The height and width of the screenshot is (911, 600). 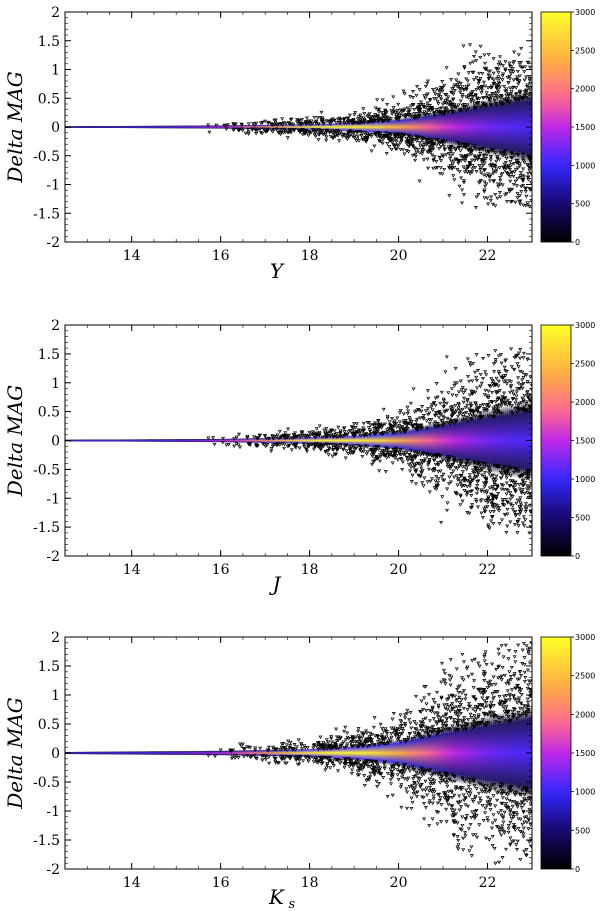 What do you see at coordinates (277, 271) in the screenshot?
I see `x-axis-label: Y` at bounding box center [277, 271].